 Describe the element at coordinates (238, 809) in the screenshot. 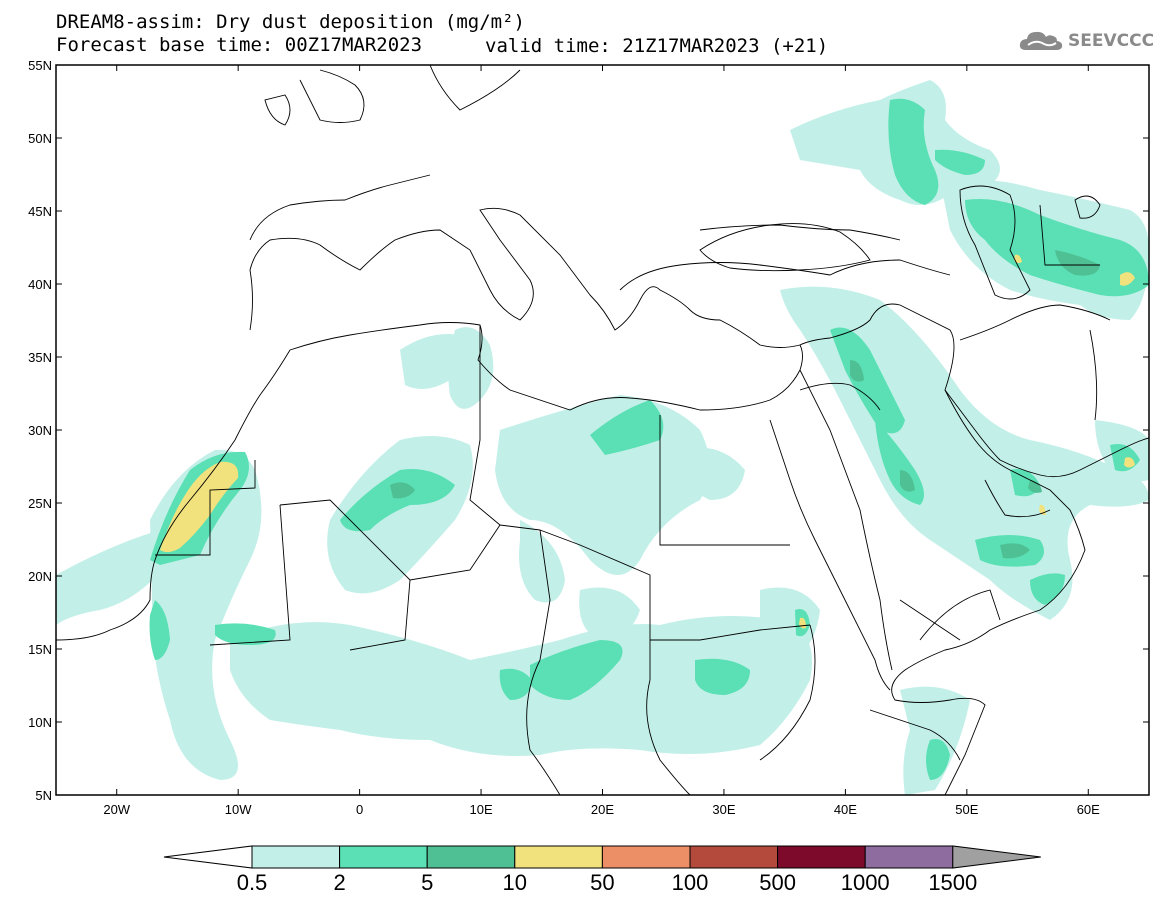

I see `lon-label: 10W` at that location.